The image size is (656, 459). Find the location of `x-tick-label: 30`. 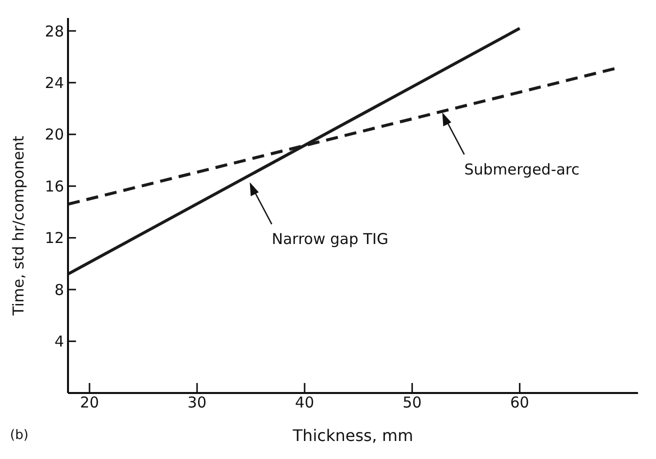

x-tick-label: 30 is located at coordinates (197, 403).